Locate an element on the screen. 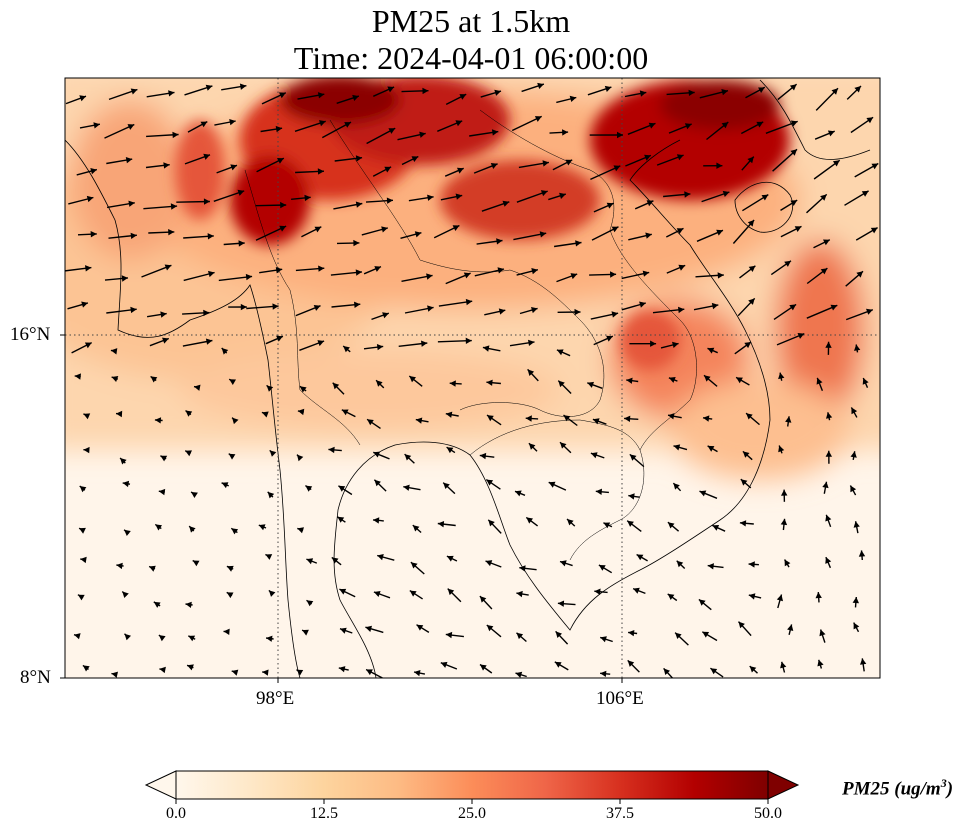 The height and width of the screenshot is (836, 979). lat-label-16n: 16°N is located at coordinates (30, 334).